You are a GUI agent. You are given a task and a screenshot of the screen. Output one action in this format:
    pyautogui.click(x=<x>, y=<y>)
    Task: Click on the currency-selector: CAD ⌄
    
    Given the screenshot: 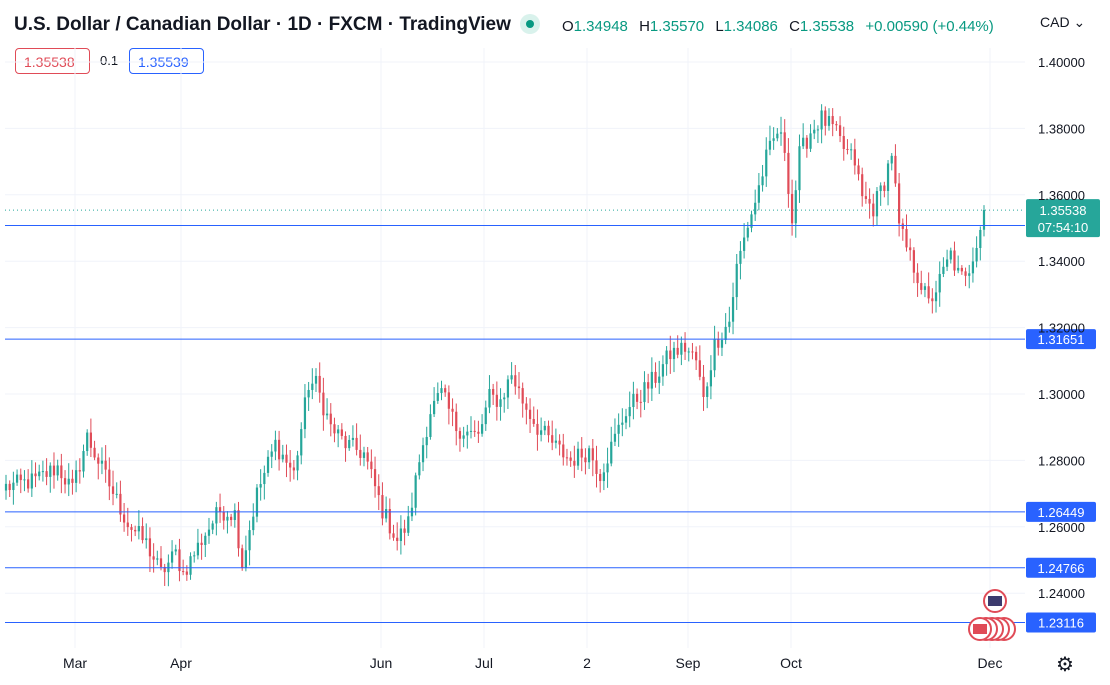 What is the action you would take?
    pyautogui.click(x=1062, y=22)
    